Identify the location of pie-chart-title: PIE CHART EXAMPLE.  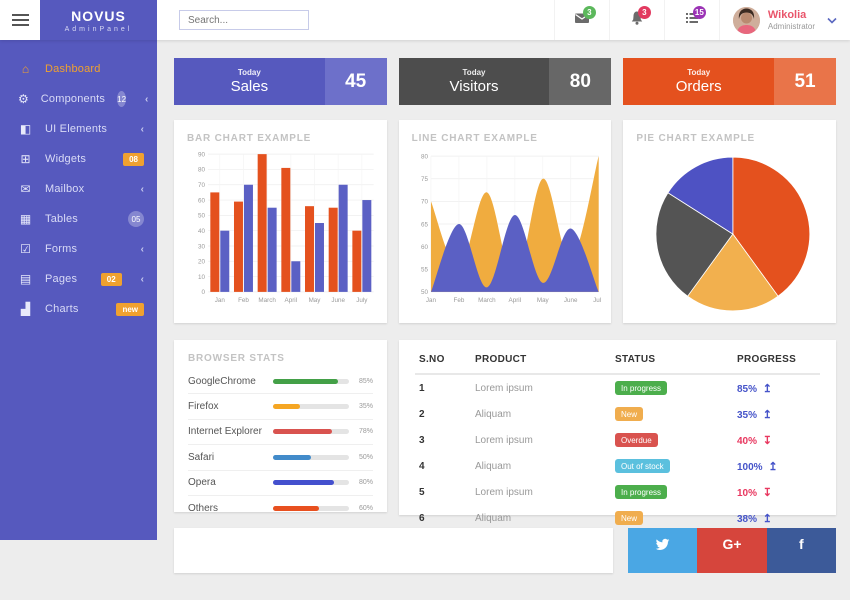
(731, 138).